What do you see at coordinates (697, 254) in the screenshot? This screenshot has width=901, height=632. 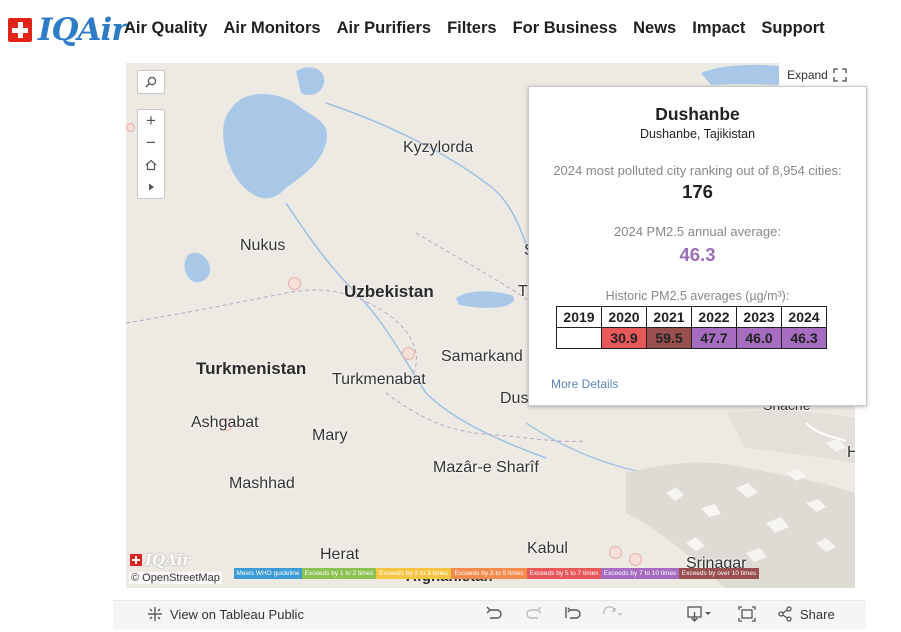 I see `popup-avg-value: 46.3` at bounding box center [697, 254].